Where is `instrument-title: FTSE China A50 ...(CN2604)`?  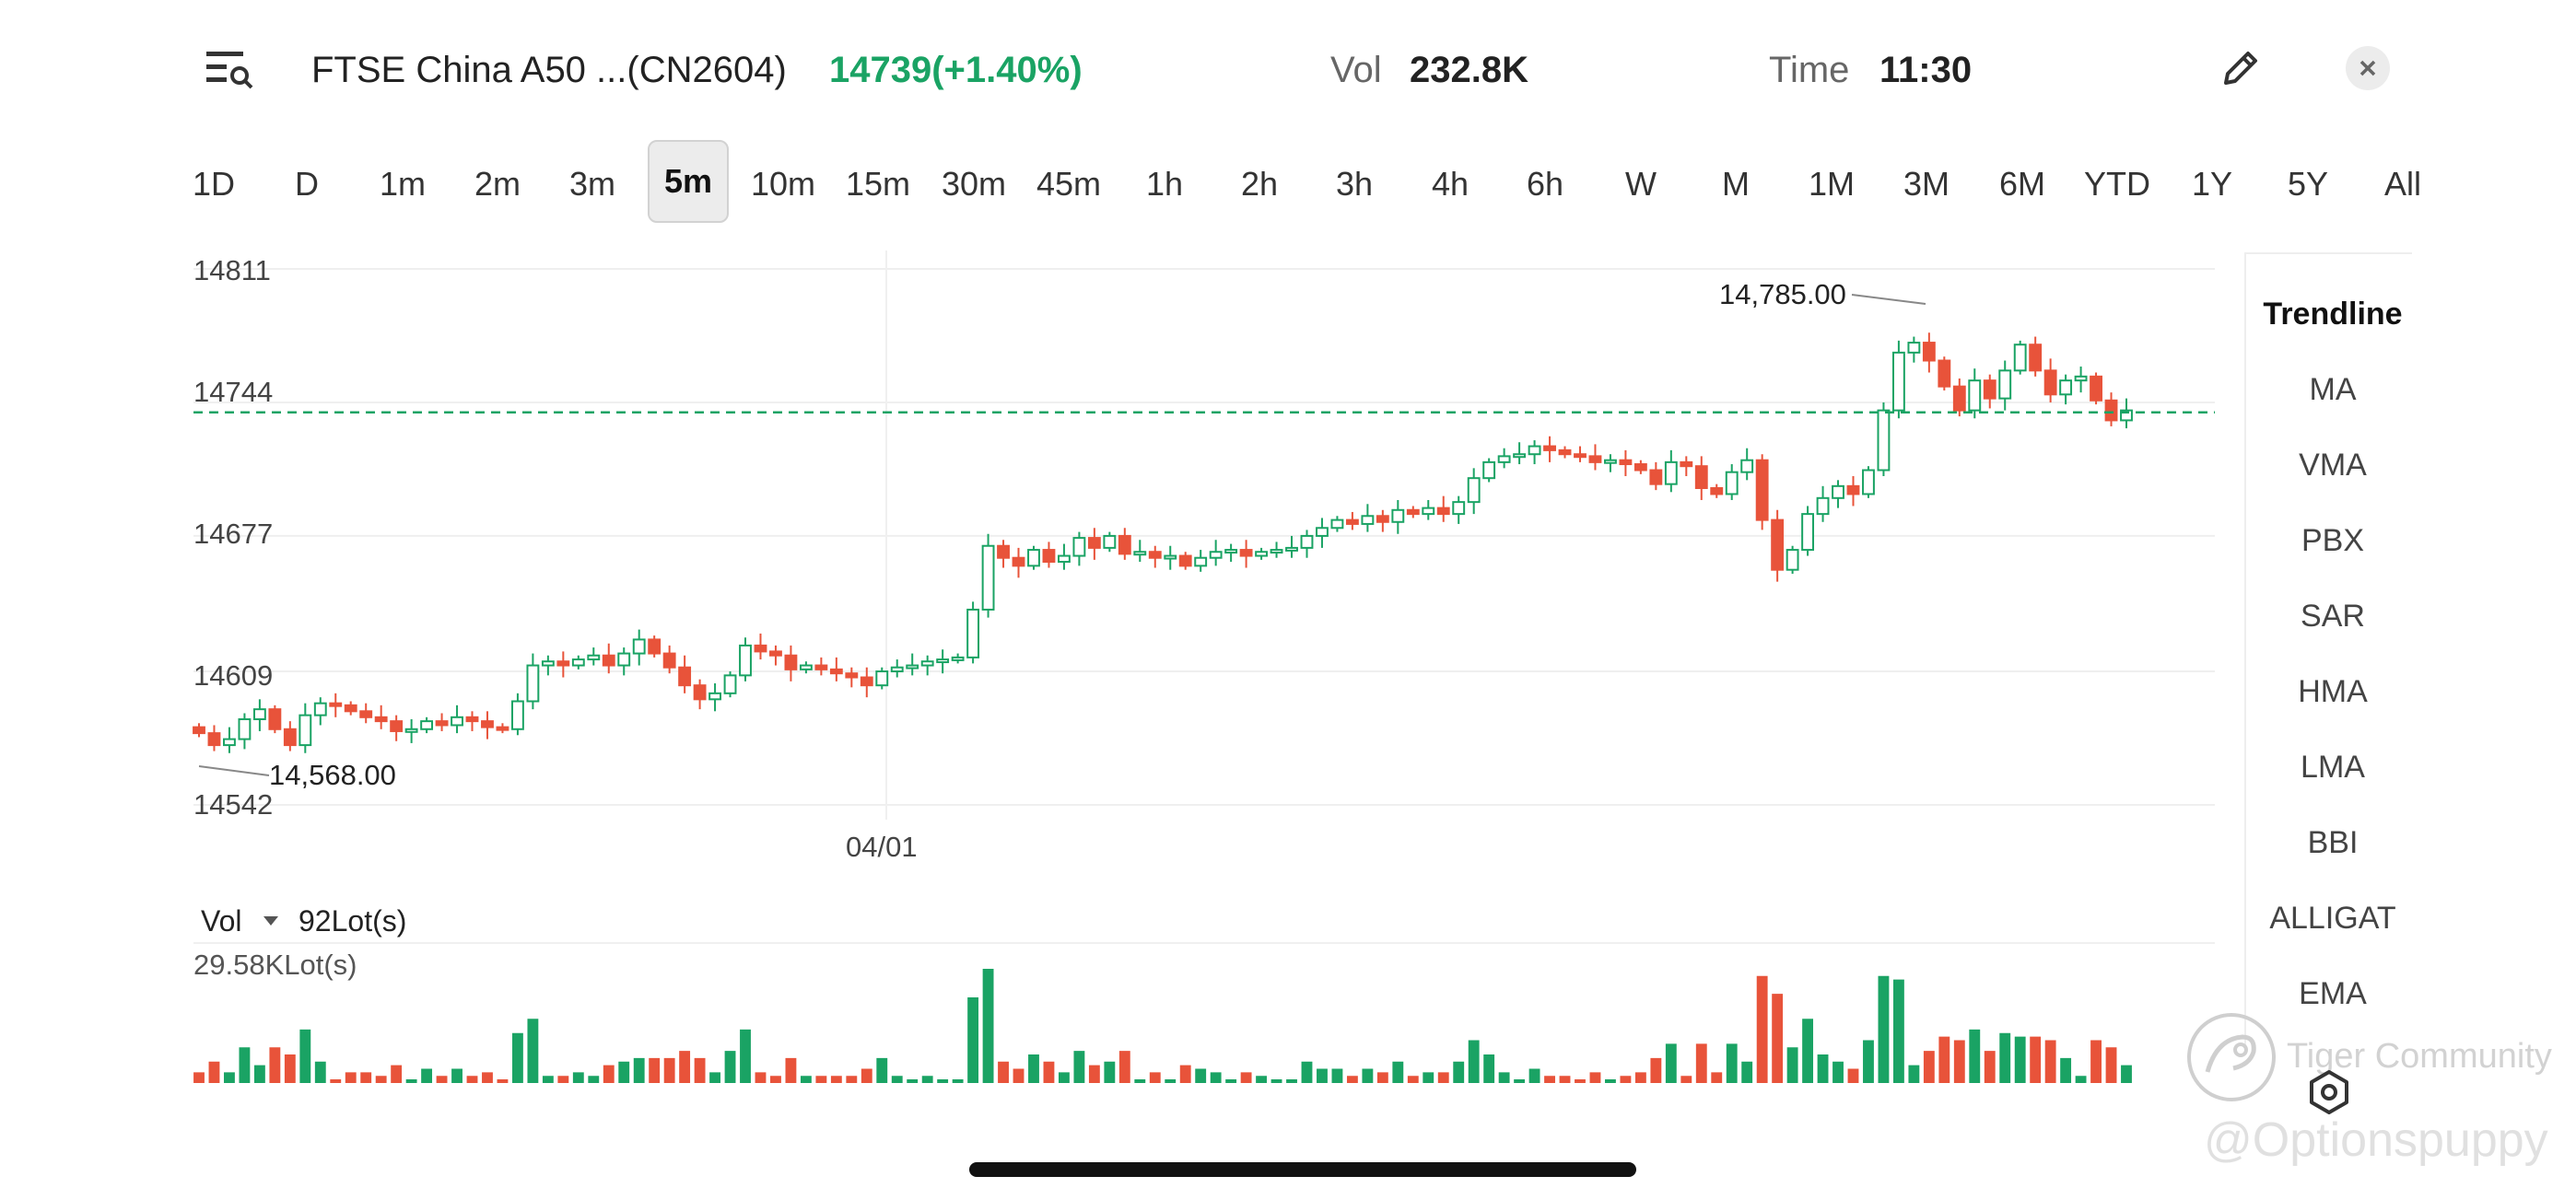 instrument-title: FTSE China A50 ...(CN2604) is located at coordinates (549, 70).